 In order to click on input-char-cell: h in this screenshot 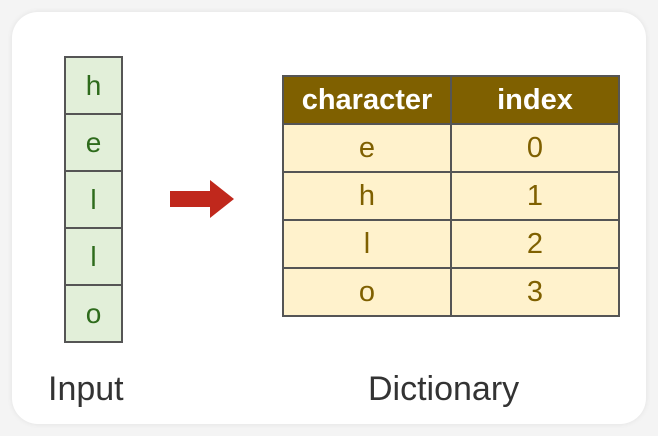, I will do `click(93, 86)`.